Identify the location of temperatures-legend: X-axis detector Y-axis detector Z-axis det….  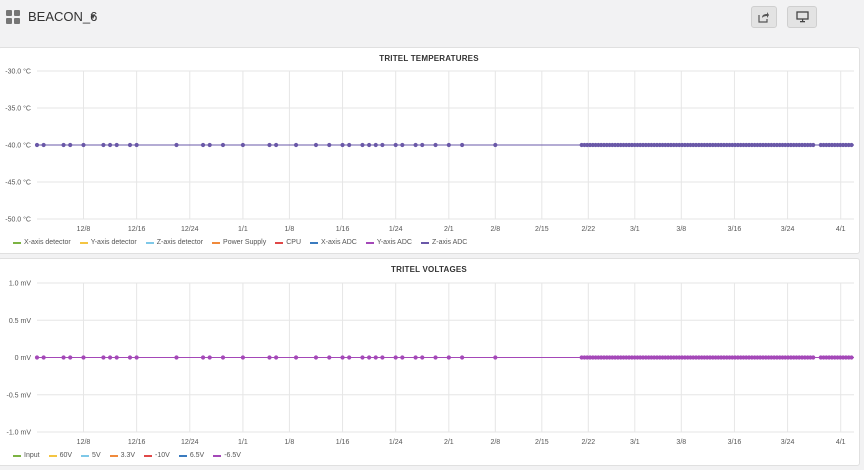
(240, 242).